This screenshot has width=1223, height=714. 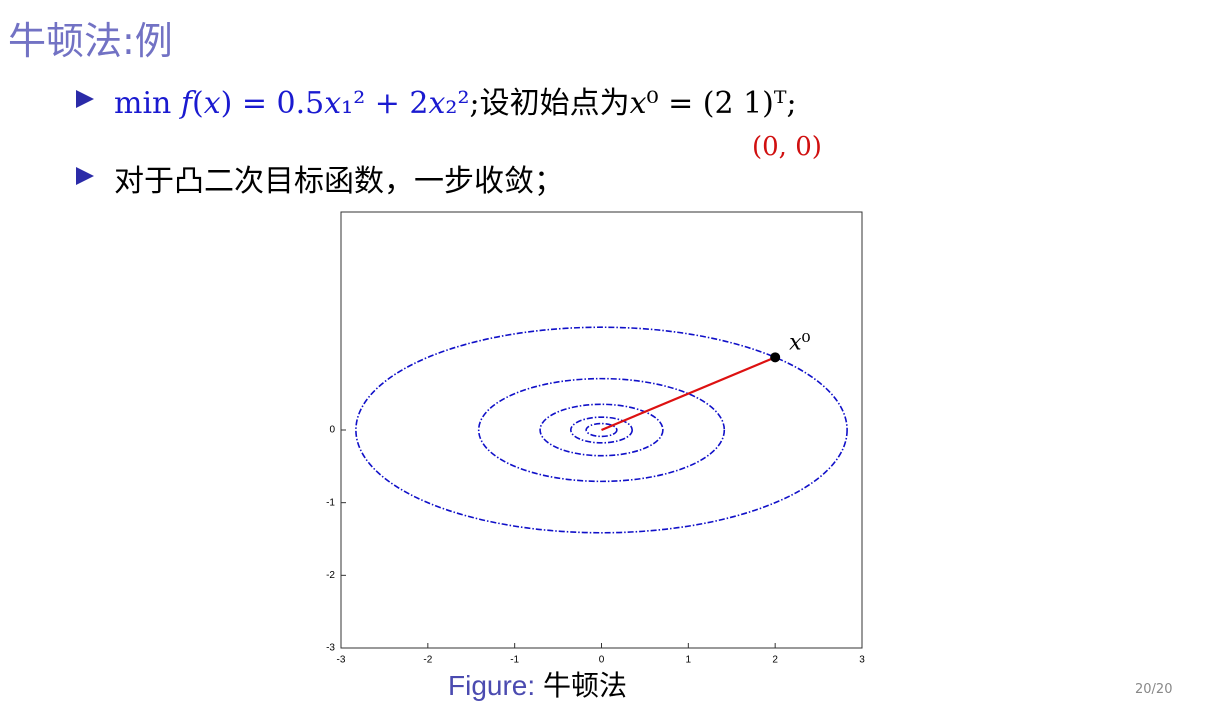 What do you see at coordinates (633, 103) in the screenshot?
I see `bullet-text: ;设初始点为𝑥⁰ = (2 1)ᵀ;` at bounding box center [633, 103].